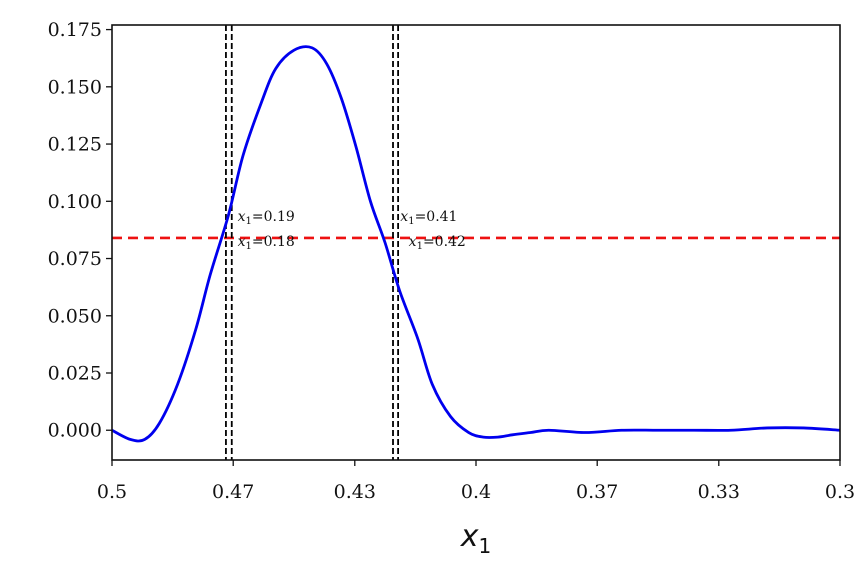 The height and width of the screenshot is (569, 858). What do you see at coordinates (112, 492) in the screenshot?
I see `x-tick-label: 0.5` at bounding box center [112, 492].